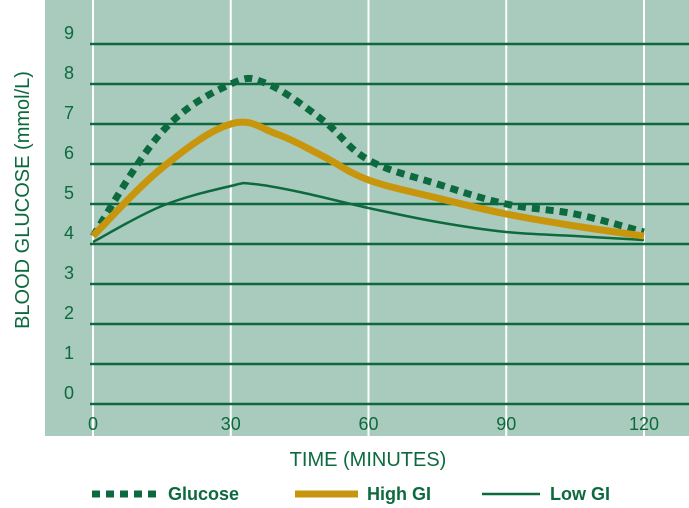  I want to click on x-tick-label: 0, so click(93, 424).